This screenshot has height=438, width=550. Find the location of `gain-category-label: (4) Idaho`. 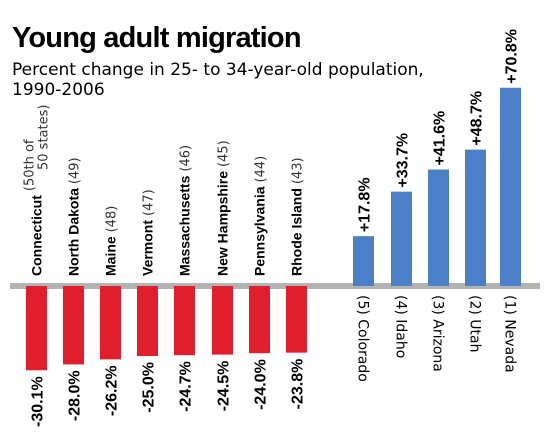

gain-category-label: (4) Idaho is located at coordinates (401, 326).